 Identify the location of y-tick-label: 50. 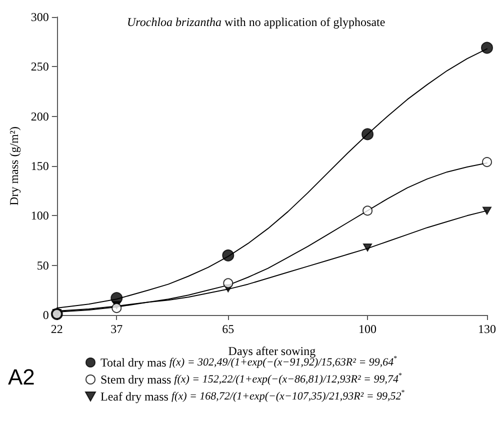
(42, 265).